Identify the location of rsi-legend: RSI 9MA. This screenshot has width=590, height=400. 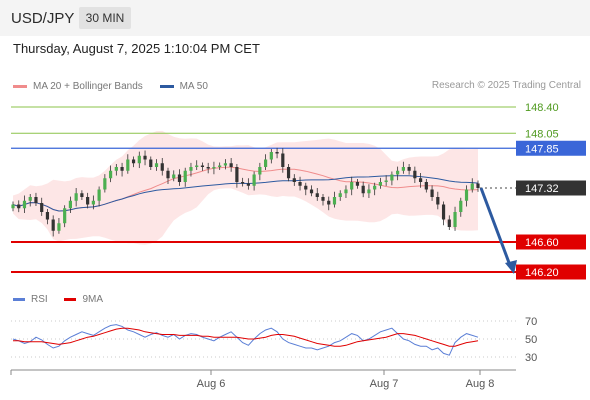
(65, 299).